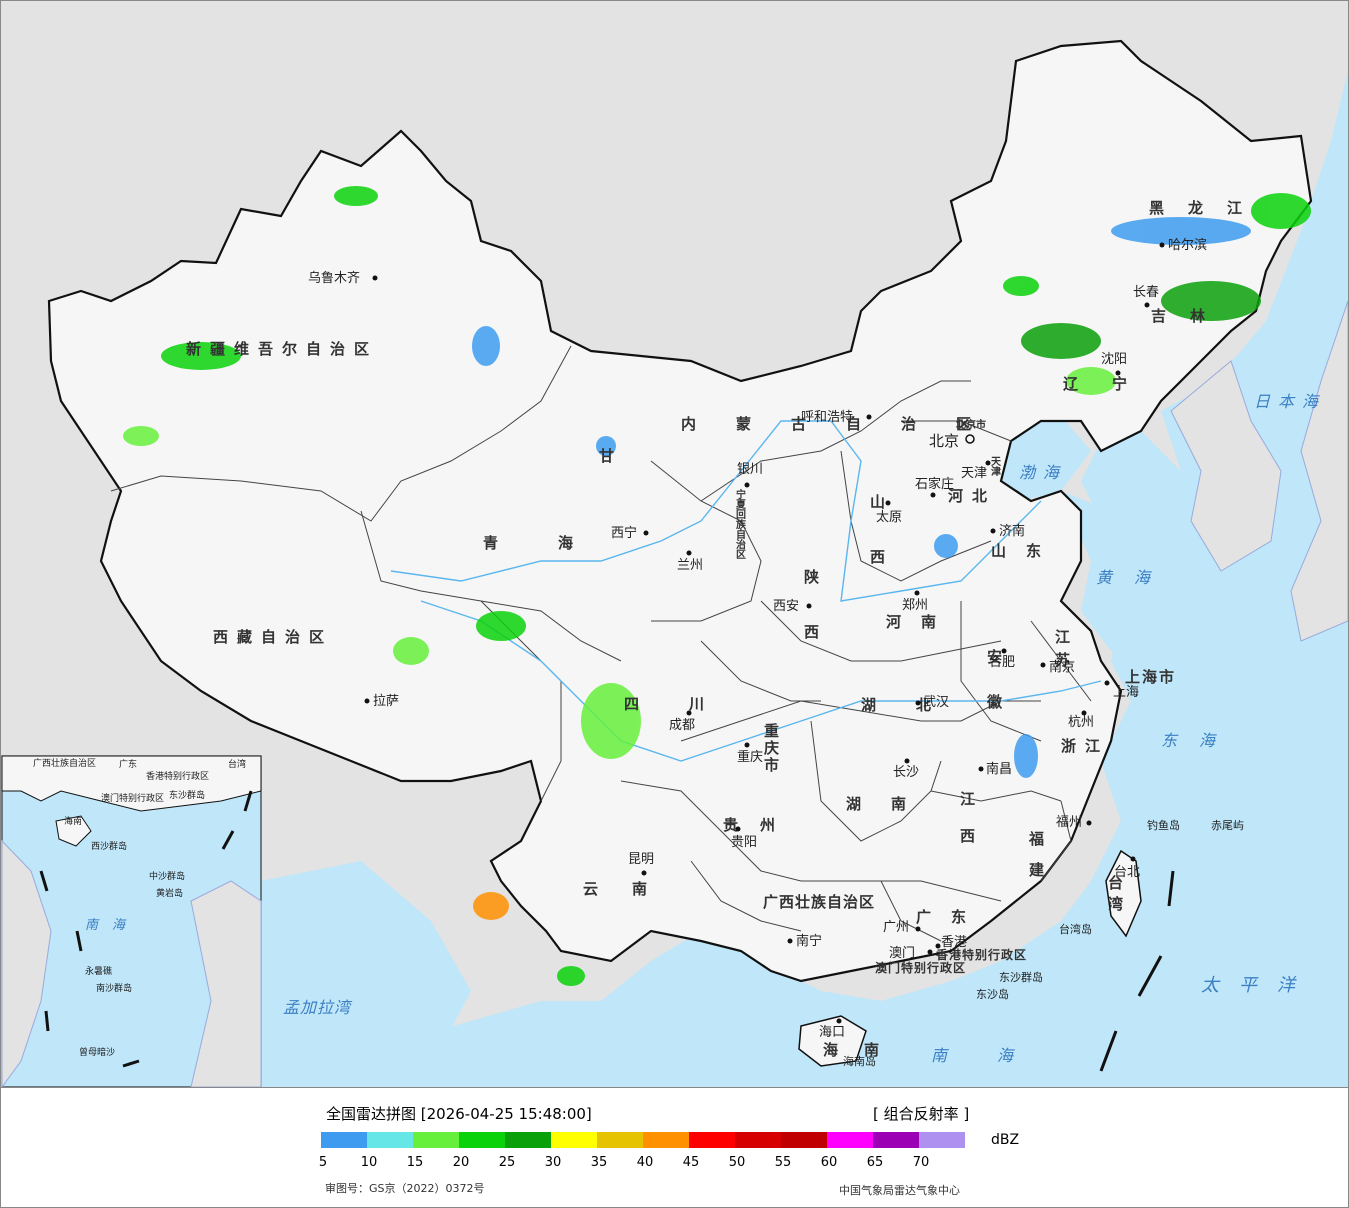  Describe the element at coordinates (899, 1190) in the screenshot. I see `source-credit: 中国气象局雷达气象中心` at that location.